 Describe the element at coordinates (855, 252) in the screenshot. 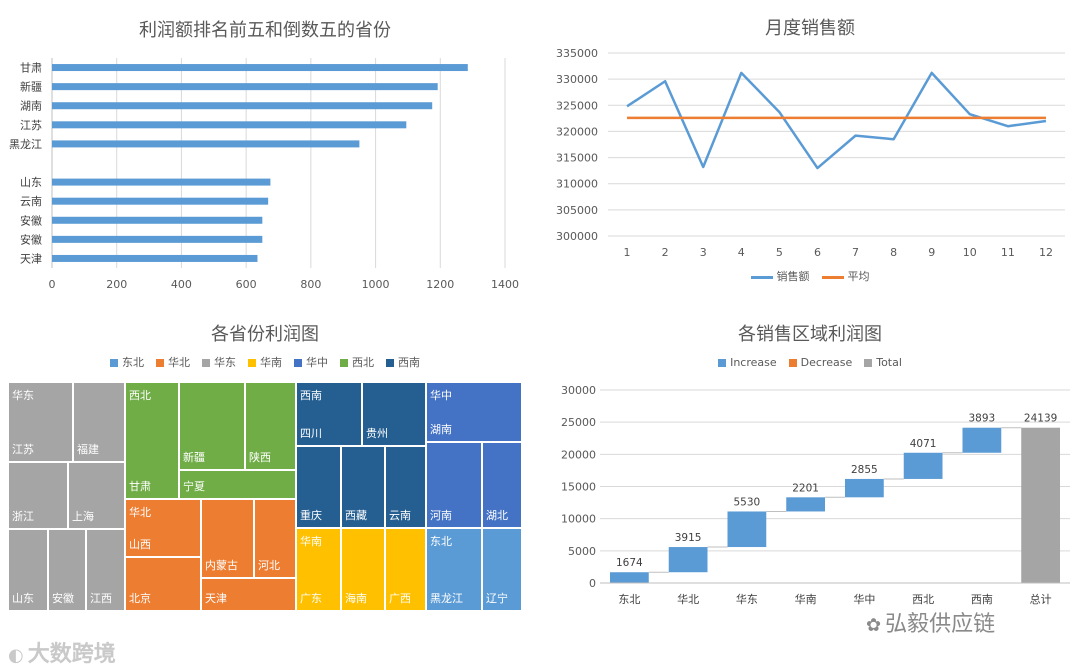

I see `line-x-tick-label: 7` at that location.